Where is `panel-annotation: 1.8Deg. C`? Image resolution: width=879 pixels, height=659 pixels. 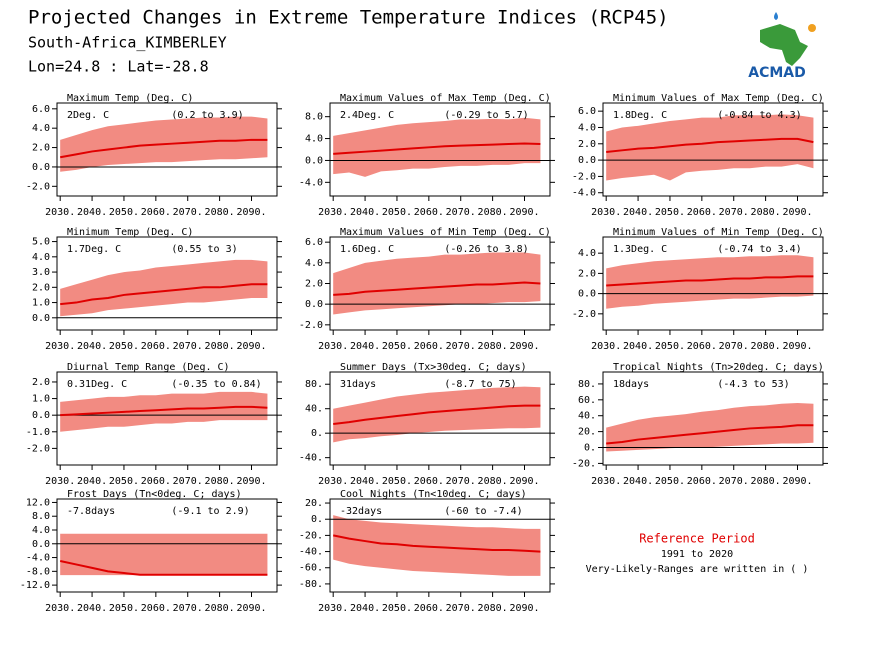
panel-annotation: 1.8Deg. C is located at coordinates (640, 115).